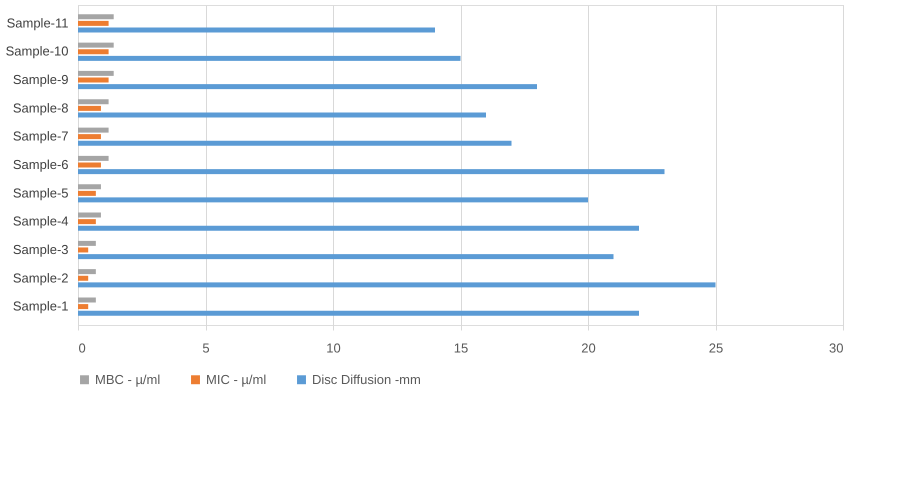  What do you see at coordinates (366, 379) in the screenshot?
I see `legend-label: Disc Diffusion -mm` at bounding box center [366, 379].